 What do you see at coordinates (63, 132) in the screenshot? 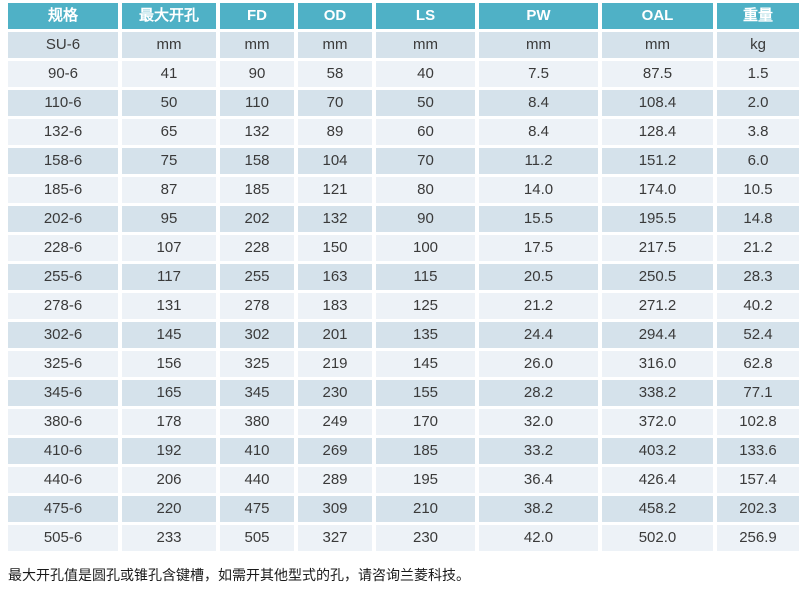
I see `table-cell: 132-6` at bounding box center [63, 132].